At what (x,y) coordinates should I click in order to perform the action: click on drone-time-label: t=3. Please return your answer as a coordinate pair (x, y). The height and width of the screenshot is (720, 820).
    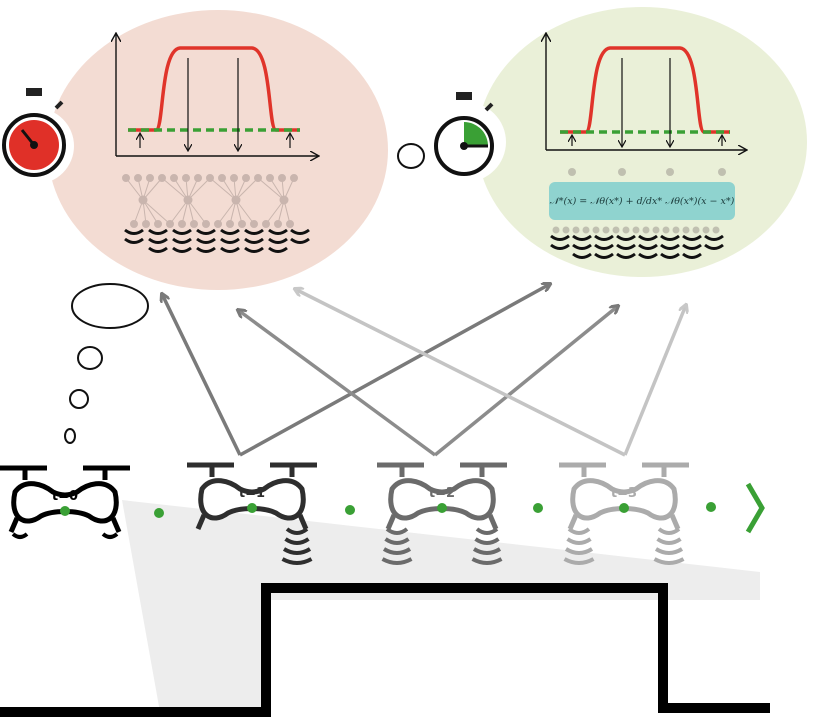
    Looking at the image, I should click on (624, 493).